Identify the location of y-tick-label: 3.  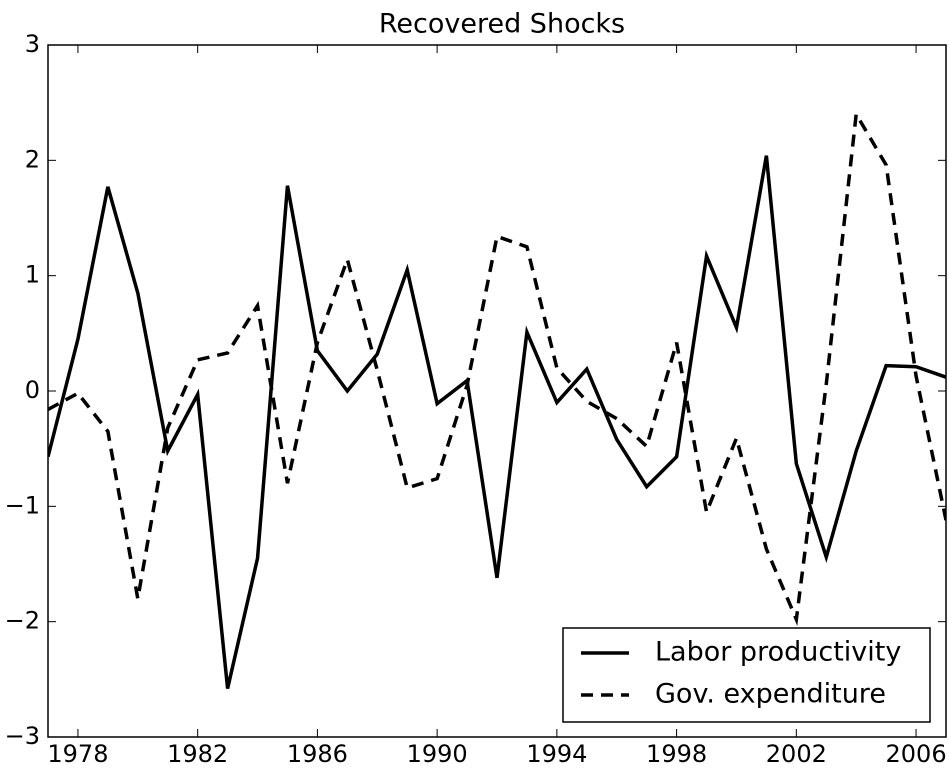
(32, 44).